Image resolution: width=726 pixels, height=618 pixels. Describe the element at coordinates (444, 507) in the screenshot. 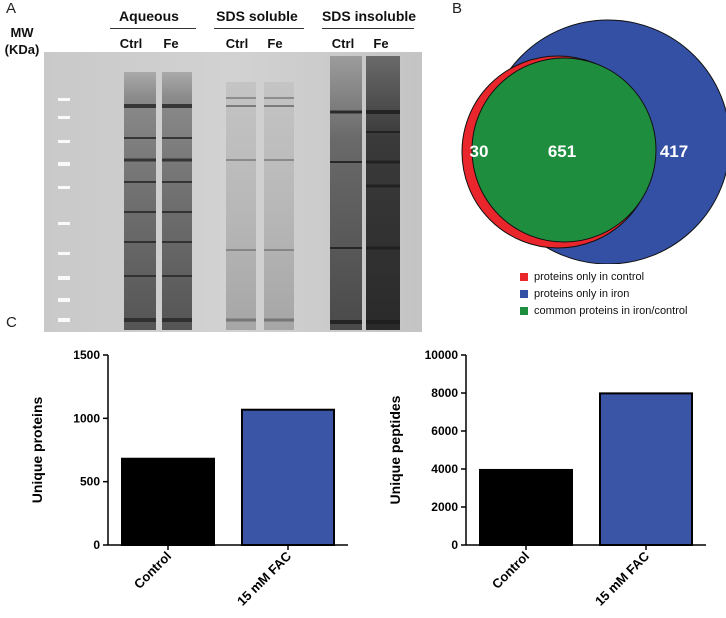

I see `peptides-y-tick-label: 2000` at that location.